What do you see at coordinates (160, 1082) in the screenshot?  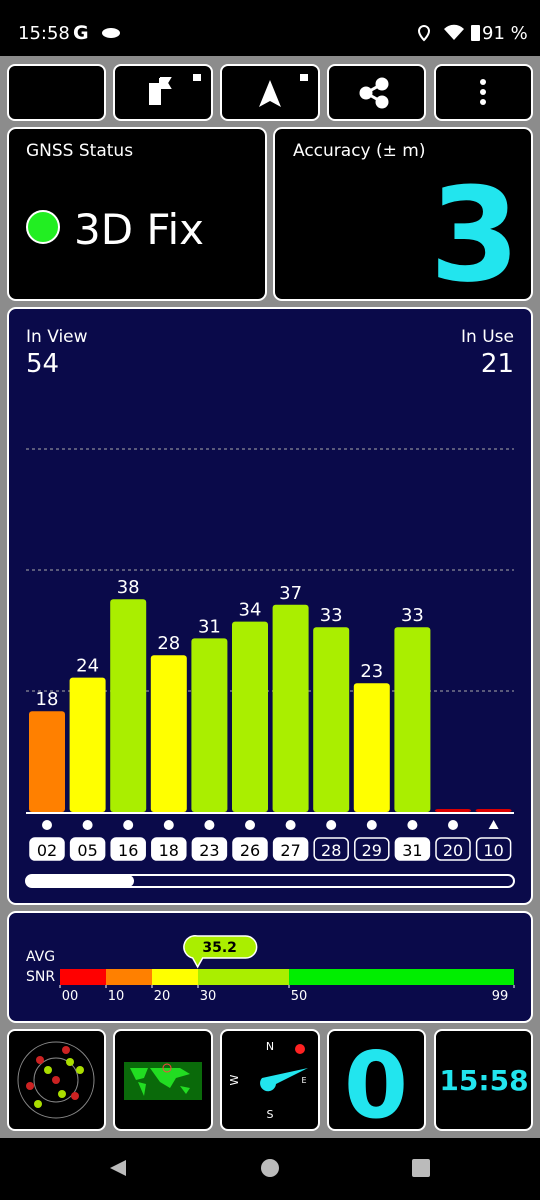 I see `continents` at bounding box center [160, 1082].